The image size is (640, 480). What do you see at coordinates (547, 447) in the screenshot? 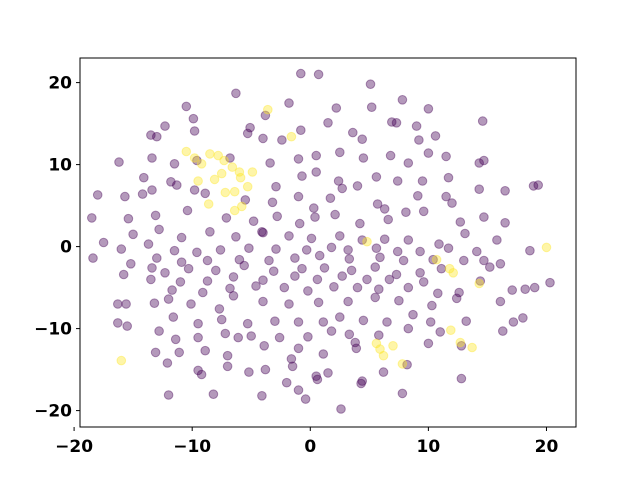
I see `x-tick-label: 20` at bounding box center [547, 447].